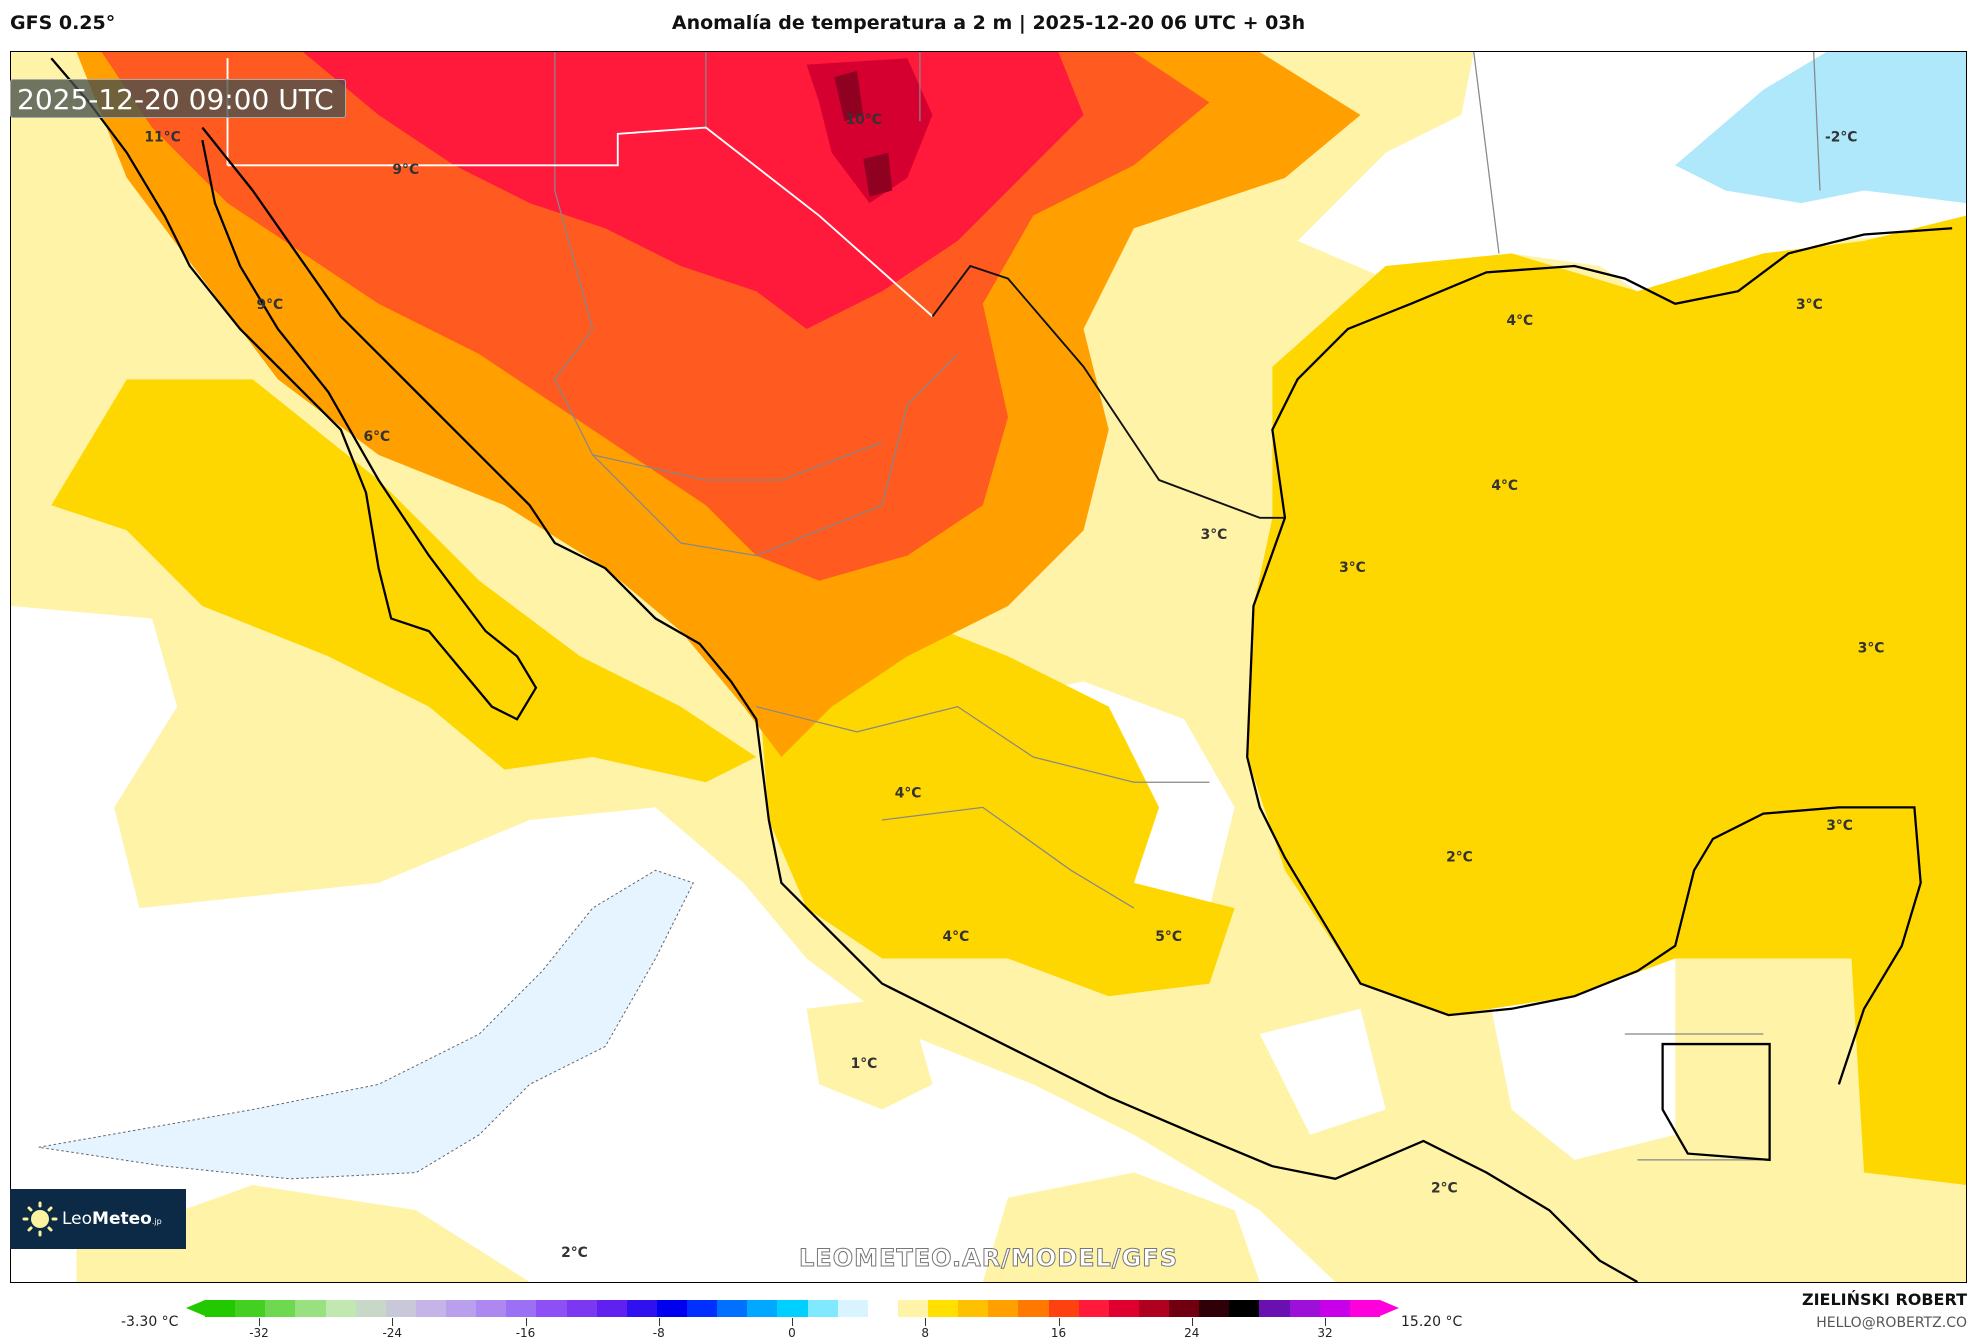  Describe the element at coordinates (792, 1333) in the screenshot. I see `colorbar-tick-label: 0` at that location.